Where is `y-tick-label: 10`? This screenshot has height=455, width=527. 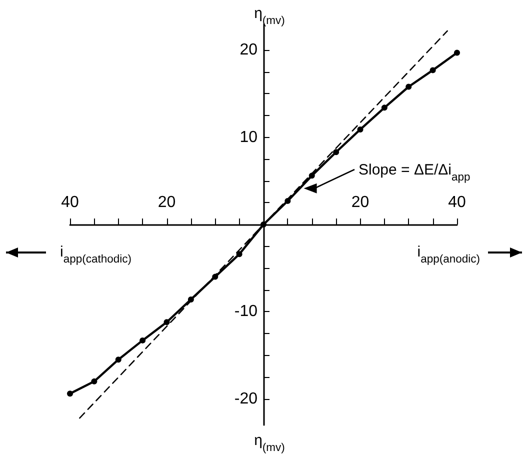
y-tick-label: 10 is located at coordinates (249, 137).